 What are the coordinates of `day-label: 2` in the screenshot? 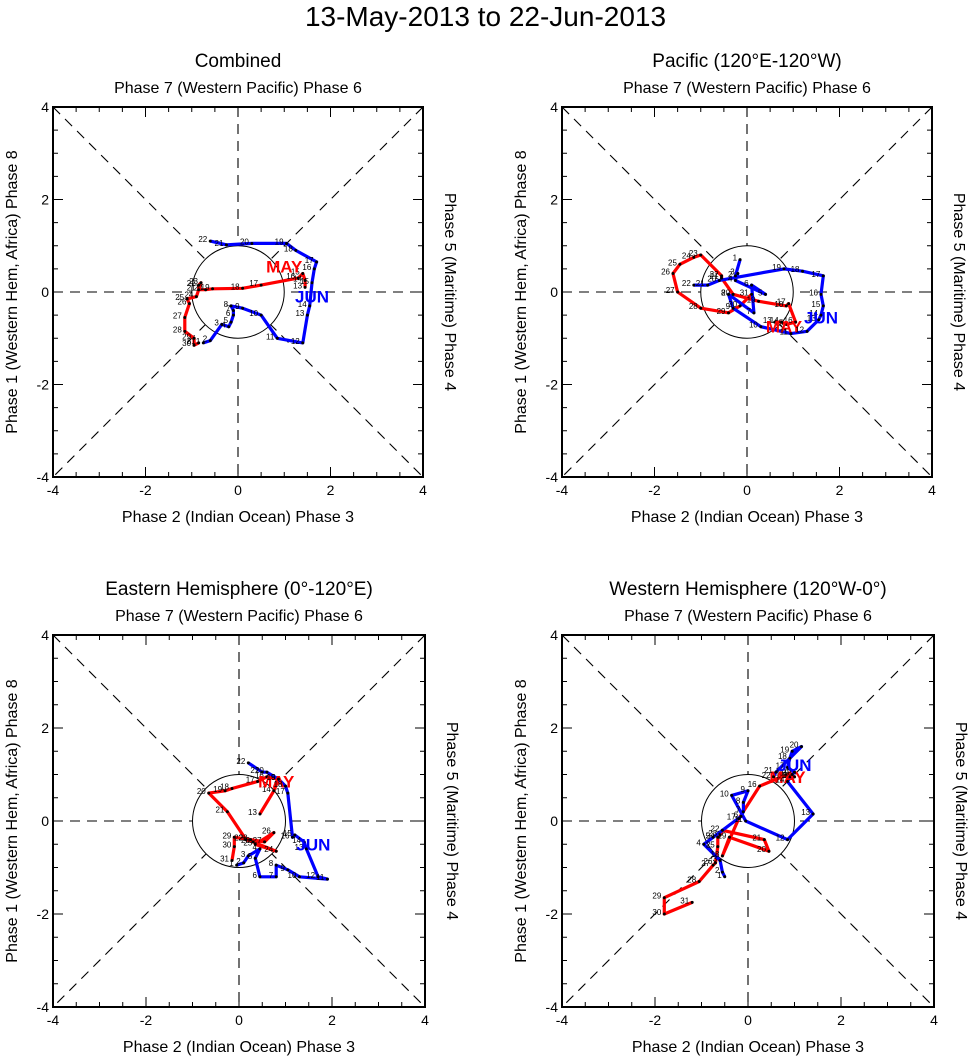 It's located at (205, 339).